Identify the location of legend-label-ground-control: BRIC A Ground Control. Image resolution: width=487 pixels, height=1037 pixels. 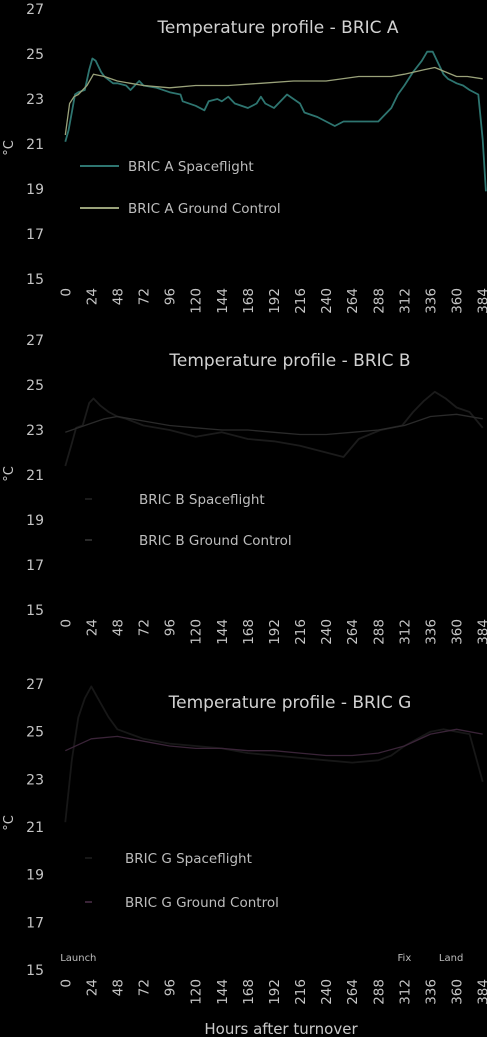
(204, 209).